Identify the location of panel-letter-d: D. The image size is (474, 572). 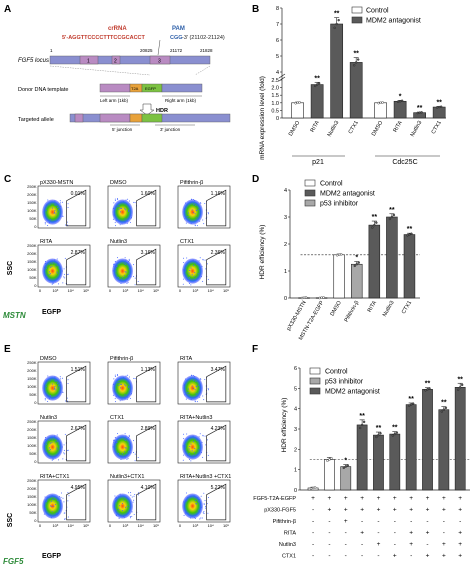
(255, 179).